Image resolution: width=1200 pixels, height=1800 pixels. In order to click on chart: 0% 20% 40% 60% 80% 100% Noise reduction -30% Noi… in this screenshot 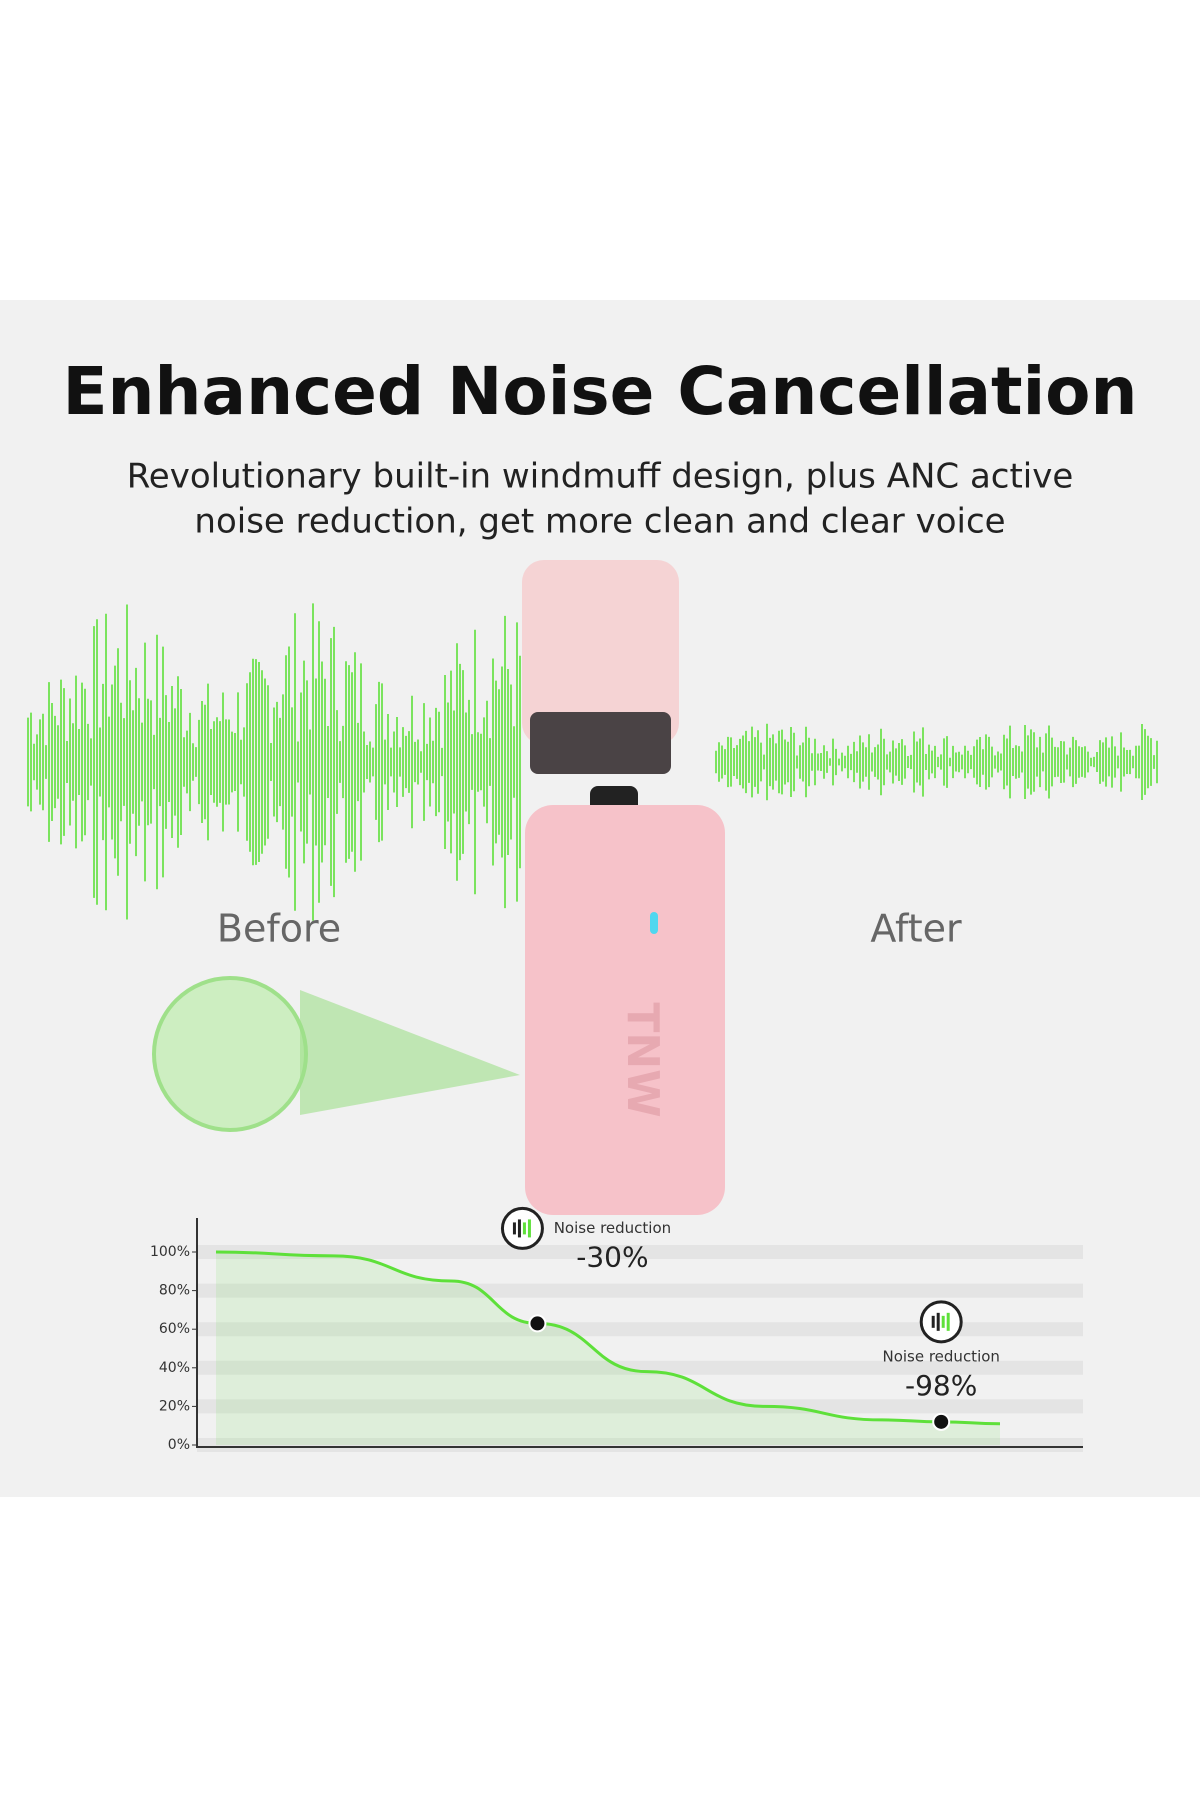, I will do `click(616, 1329)`.